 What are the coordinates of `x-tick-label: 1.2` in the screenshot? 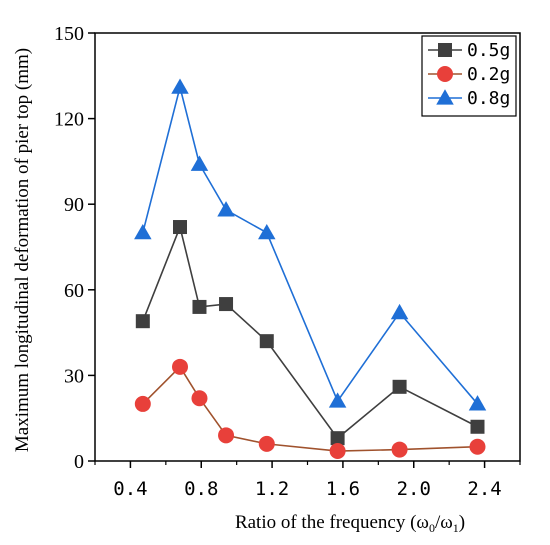 It's located at (272, 489).